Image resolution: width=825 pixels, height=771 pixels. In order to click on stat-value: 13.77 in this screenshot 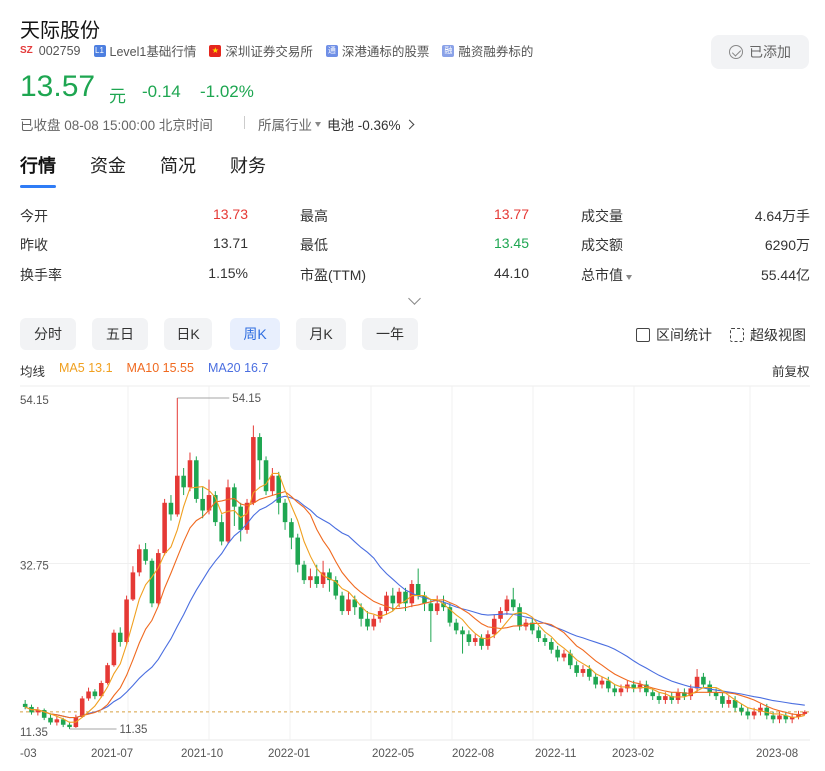, I will do `click(511, 214)`.